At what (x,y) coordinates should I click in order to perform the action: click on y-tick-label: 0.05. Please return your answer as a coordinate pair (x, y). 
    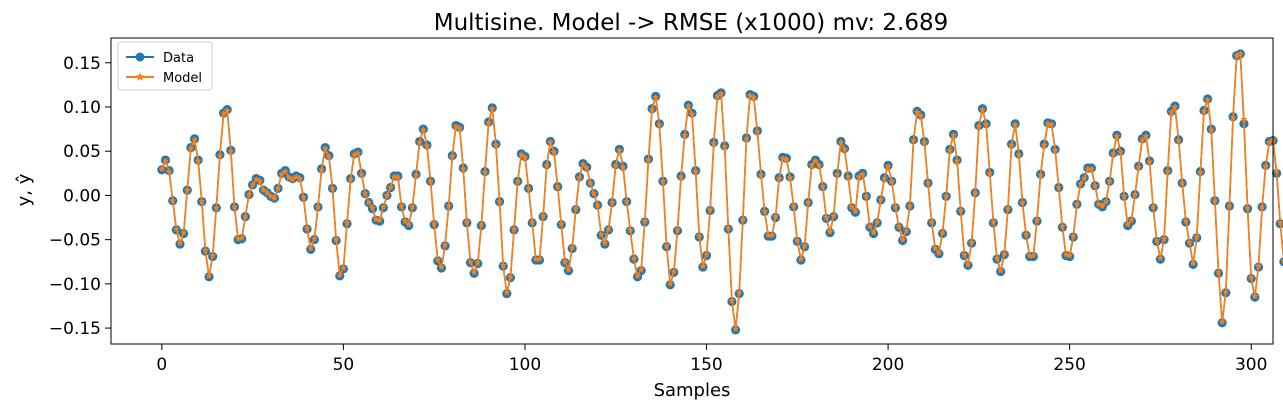
    Looking at the image, I should click on (82, 152).